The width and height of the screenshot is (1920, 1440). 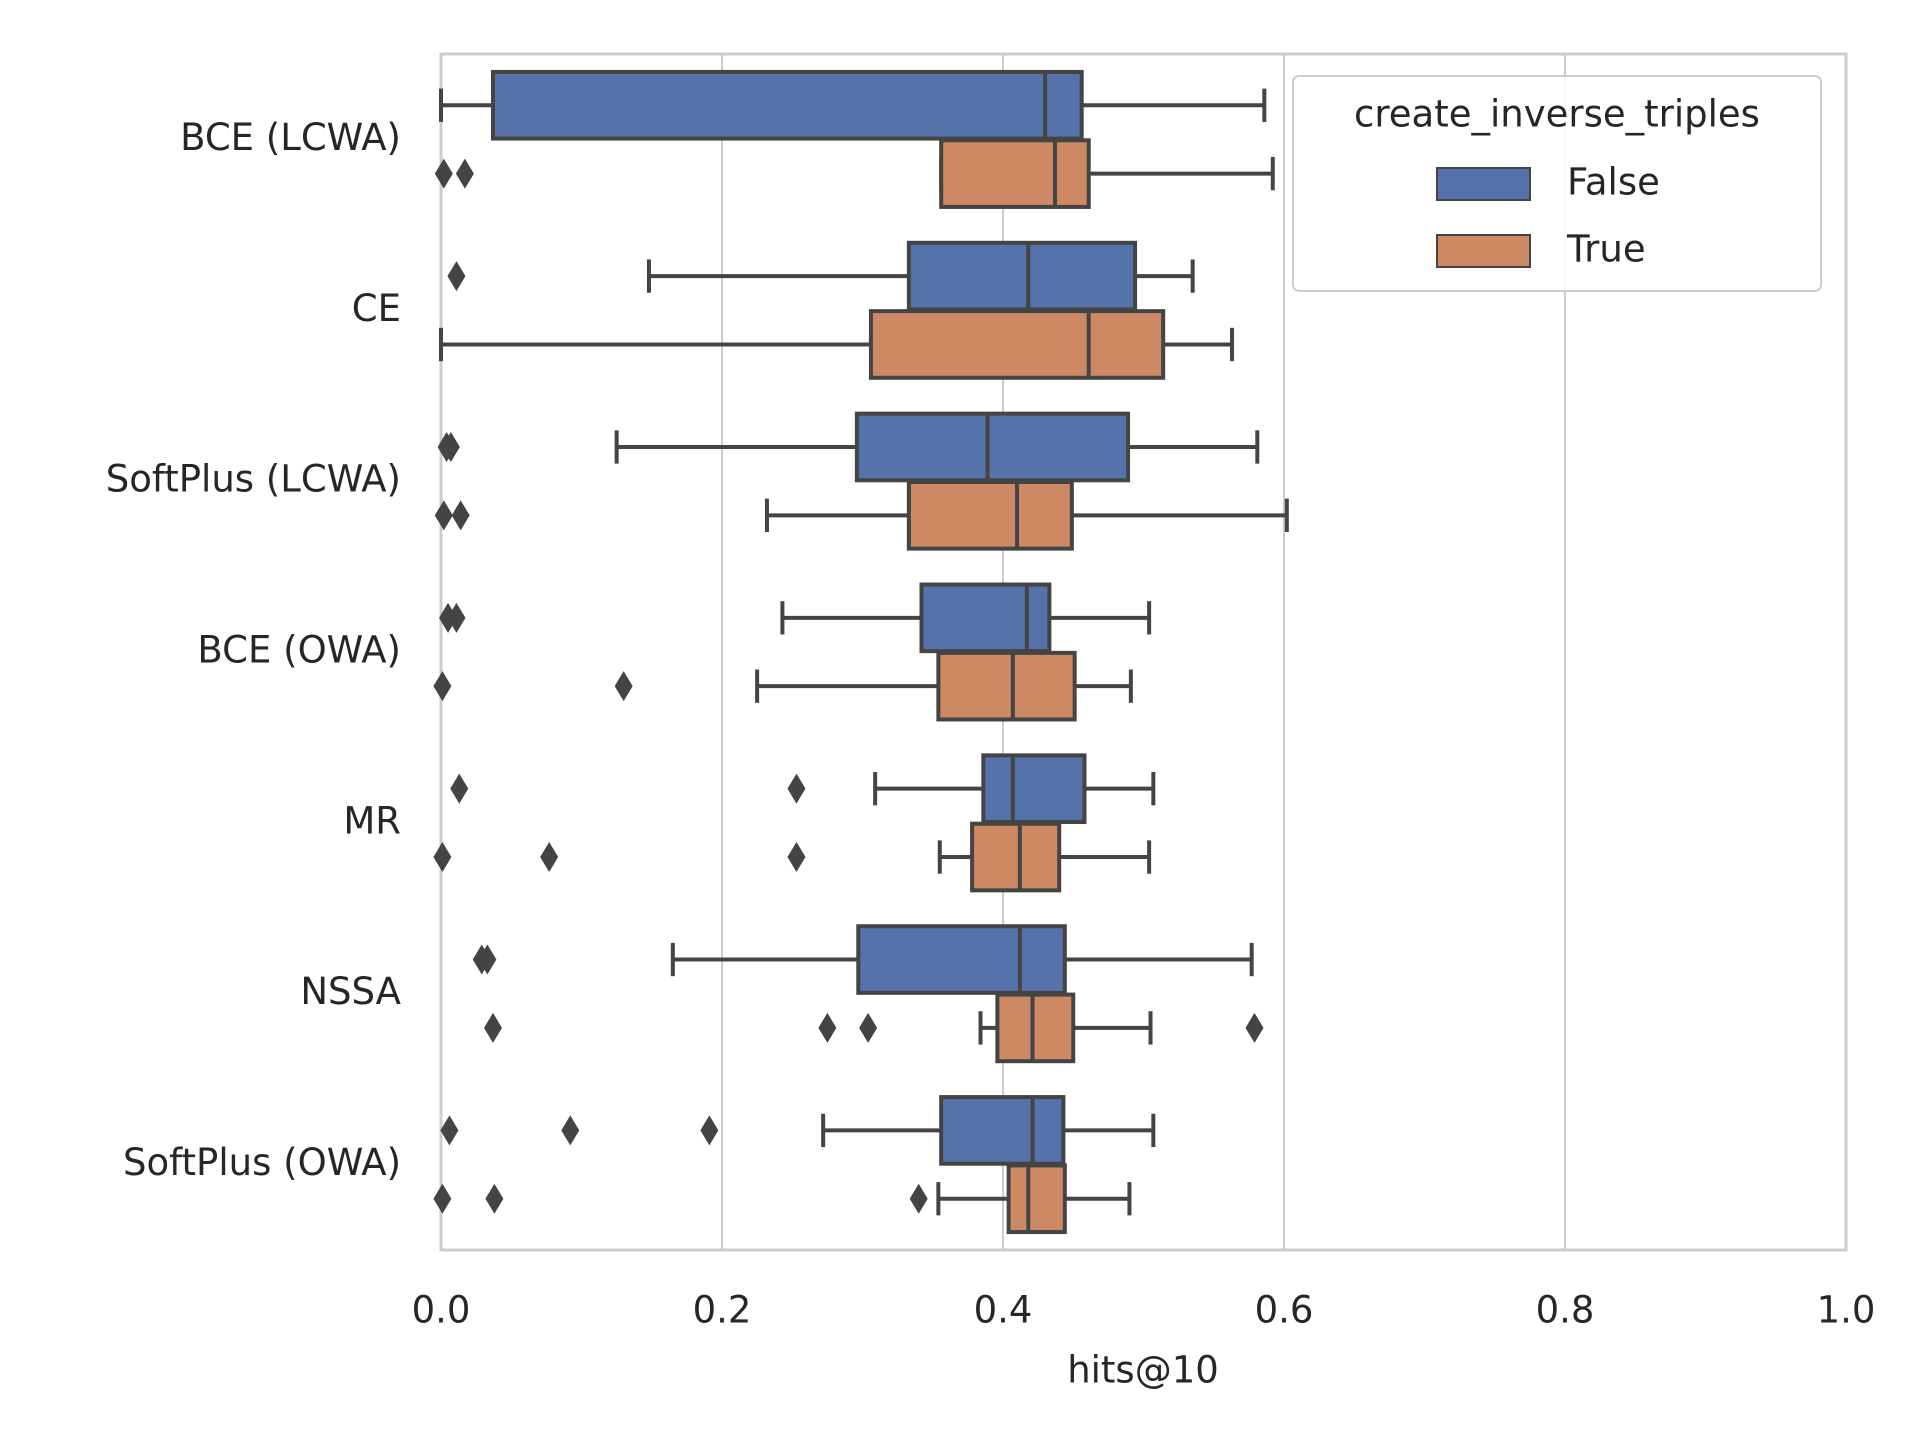 What do you see at coordinates (1143, 1370) in the screenshot?
I see `x-axis-label: hits@10` at bounding box center [1143, 1370].